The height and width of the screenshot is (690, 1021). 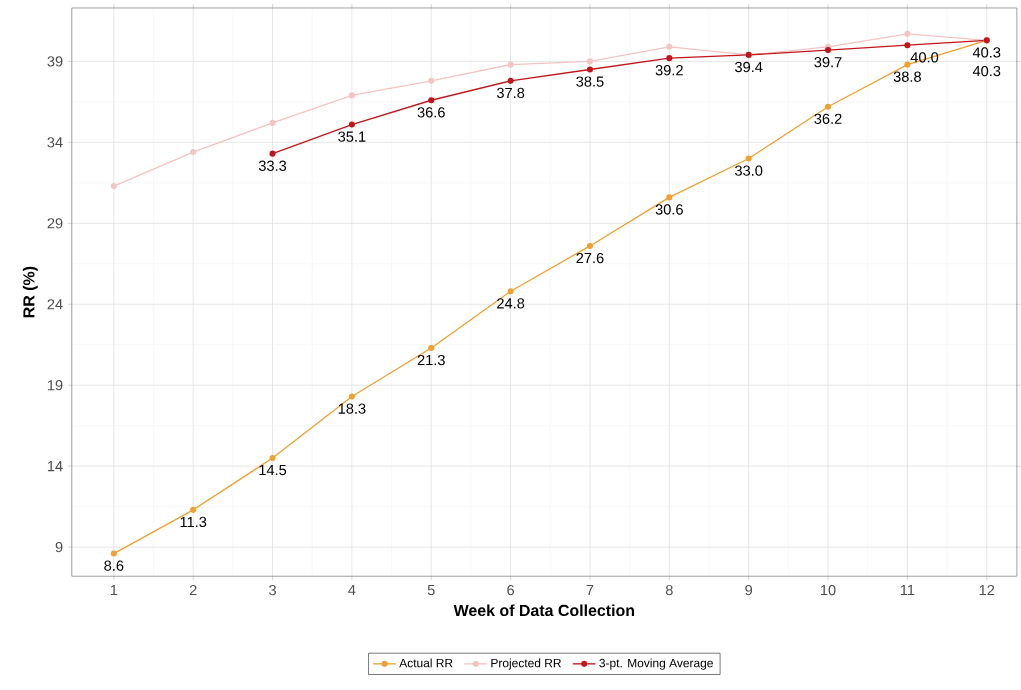 What do you see at coordinates (431, 590) in the screenshot?
I see `x-tick-label: 5` at bounding box center [431, 590].